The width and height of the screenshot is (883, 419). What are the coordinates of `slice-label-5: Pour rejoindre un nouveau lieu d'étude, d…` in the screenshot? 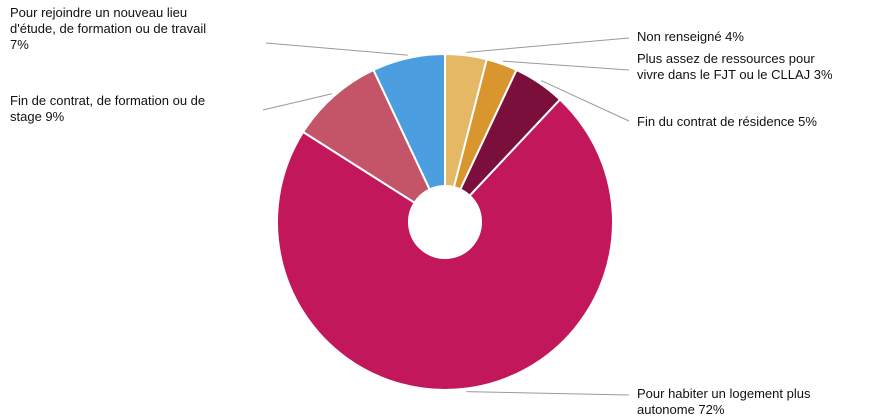 It's located at (108, 28).